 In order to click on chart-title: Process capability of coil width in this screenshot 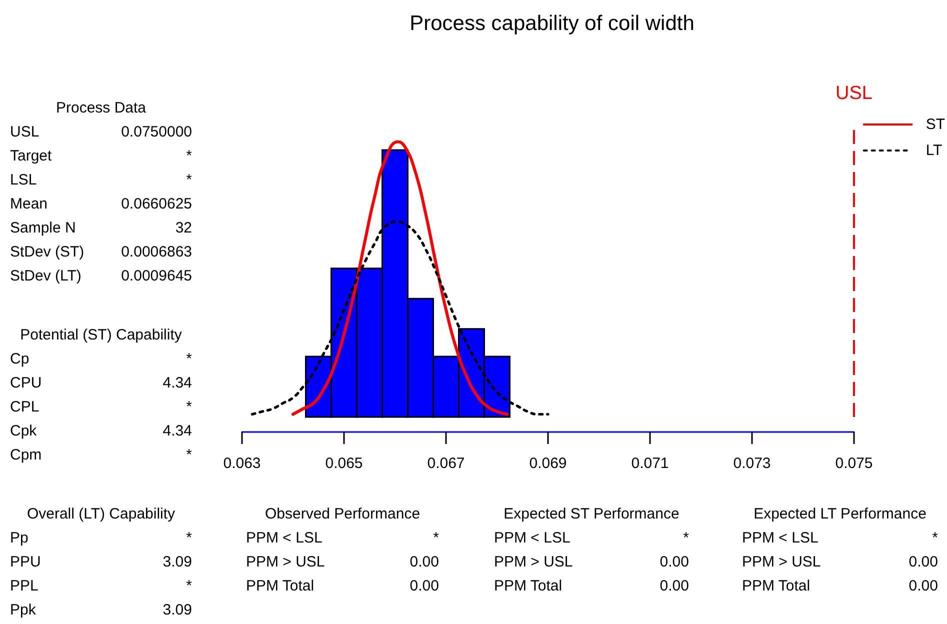, I will do `click(552, 23)`.